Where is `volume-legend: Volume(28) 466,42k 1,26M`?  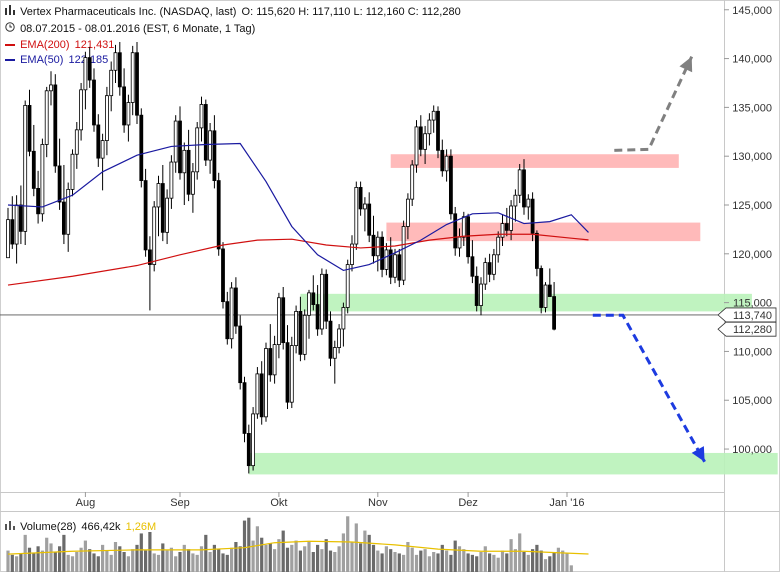 volume-legend: Volume(28) 466,42k 1,26M is located at coordinates (81, 527).